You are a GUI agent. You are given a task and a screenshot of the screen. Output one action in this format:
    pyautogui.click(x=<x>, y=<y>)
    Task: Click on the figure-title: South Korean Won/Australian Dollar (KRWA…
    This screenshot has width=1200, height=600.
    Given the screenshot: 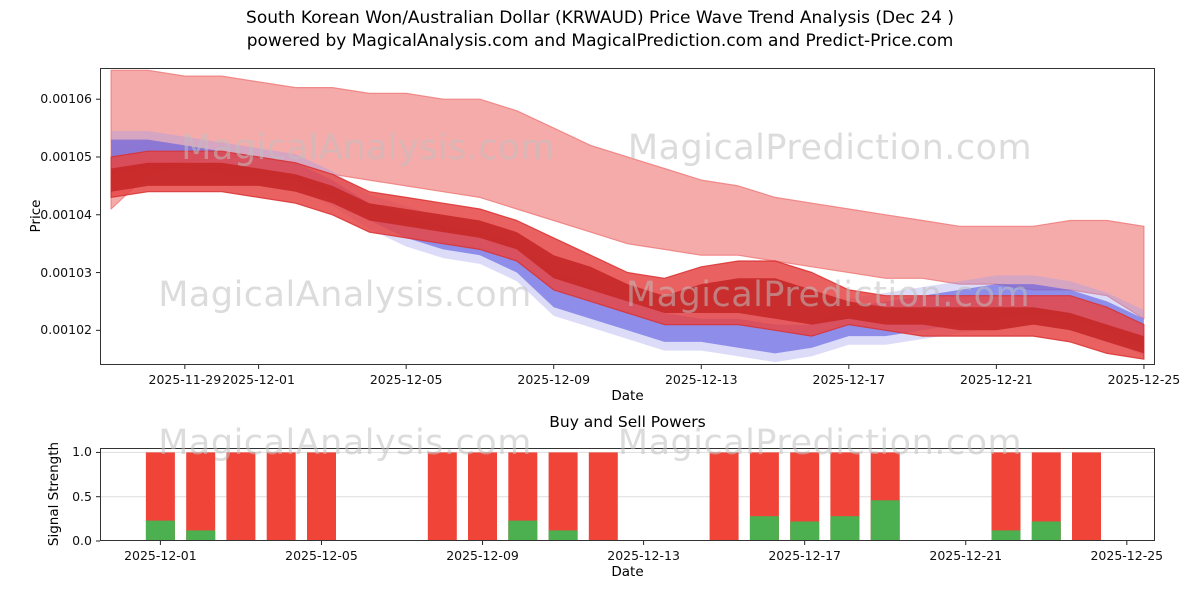 What is the action you would take?
    pyautogui.click(x=600, y=18)
    